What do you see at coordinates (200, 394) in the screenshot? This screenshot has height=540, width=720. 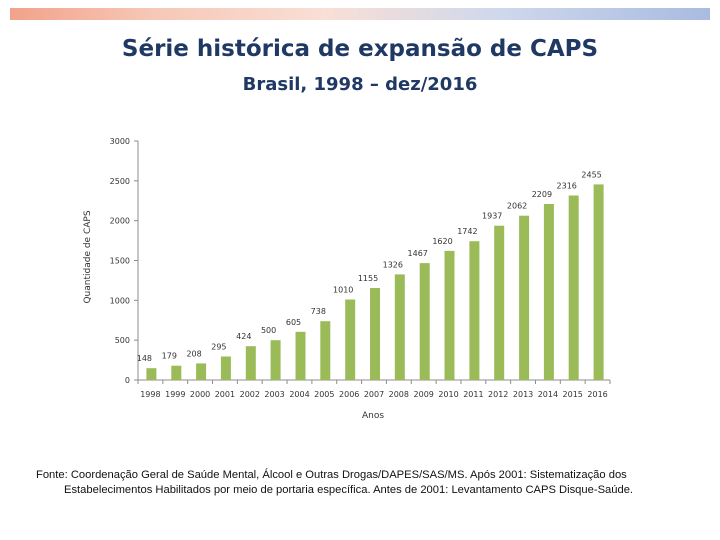 I see `x-tick-label: 2000` at bounding box center [200, 394].